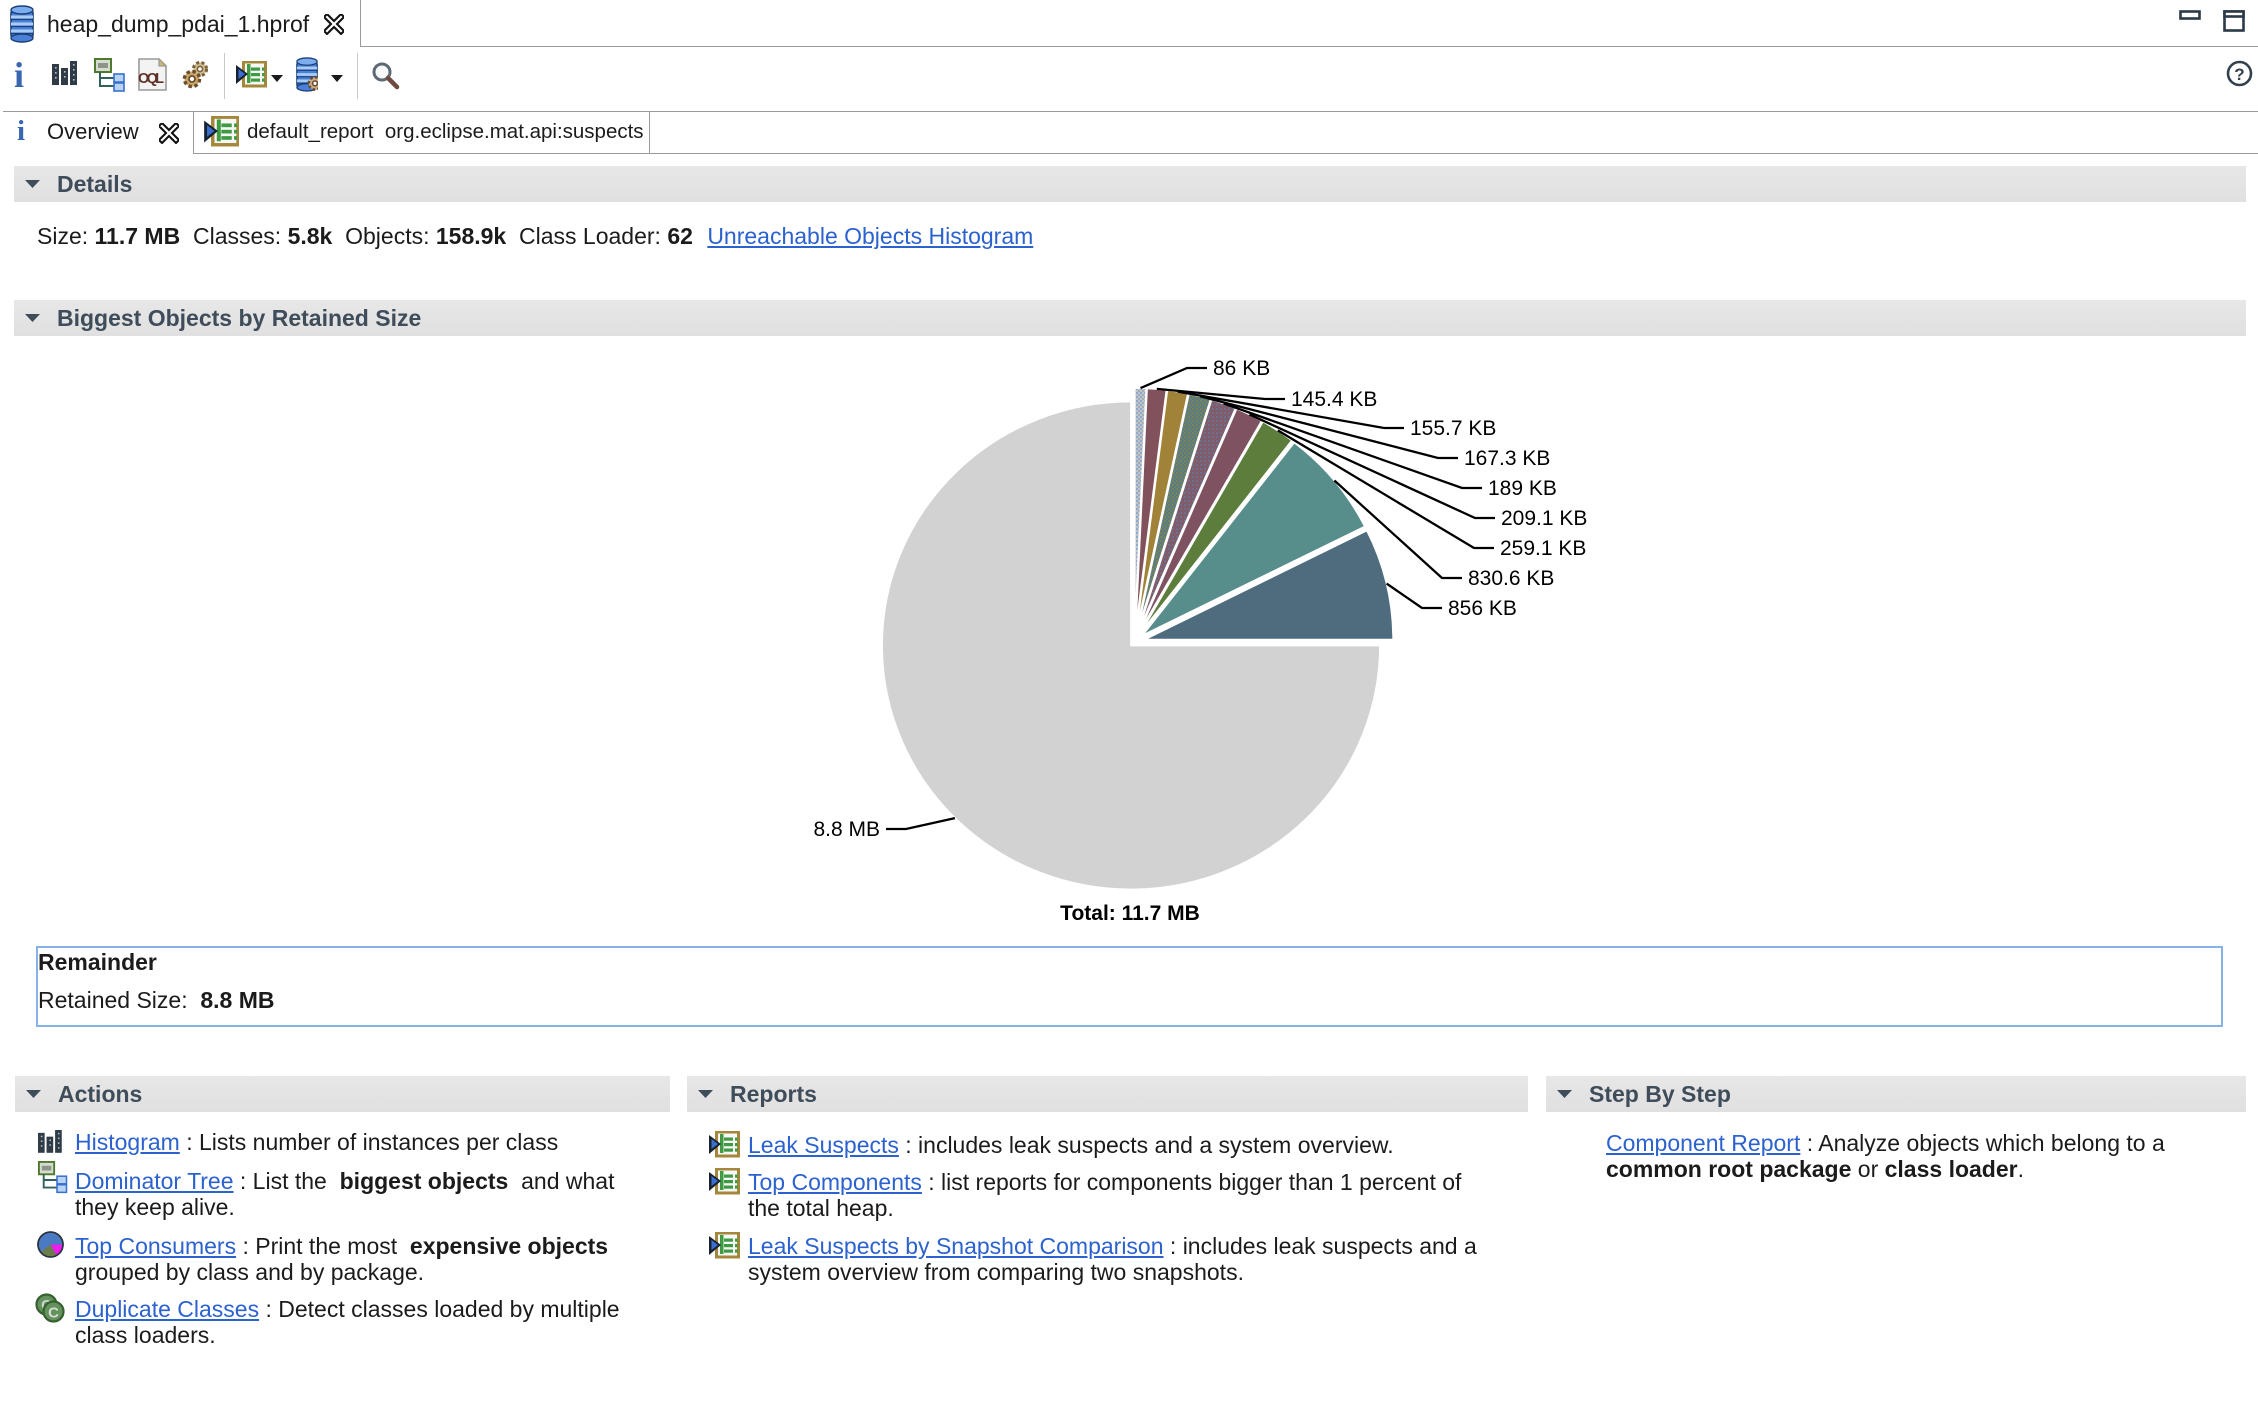 This screenshot has height=1424, width=2258. I want to click on svg-text: 86 KB, so click(1241, 368).